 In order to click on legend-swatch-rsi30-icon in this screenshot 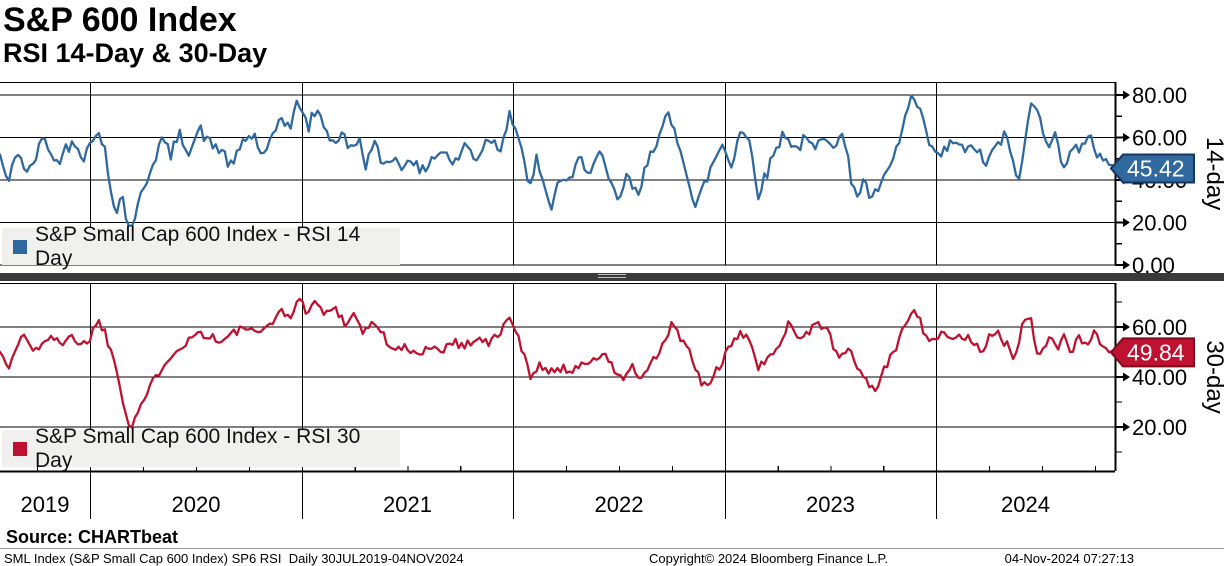, I will do `click(20, 448)`.